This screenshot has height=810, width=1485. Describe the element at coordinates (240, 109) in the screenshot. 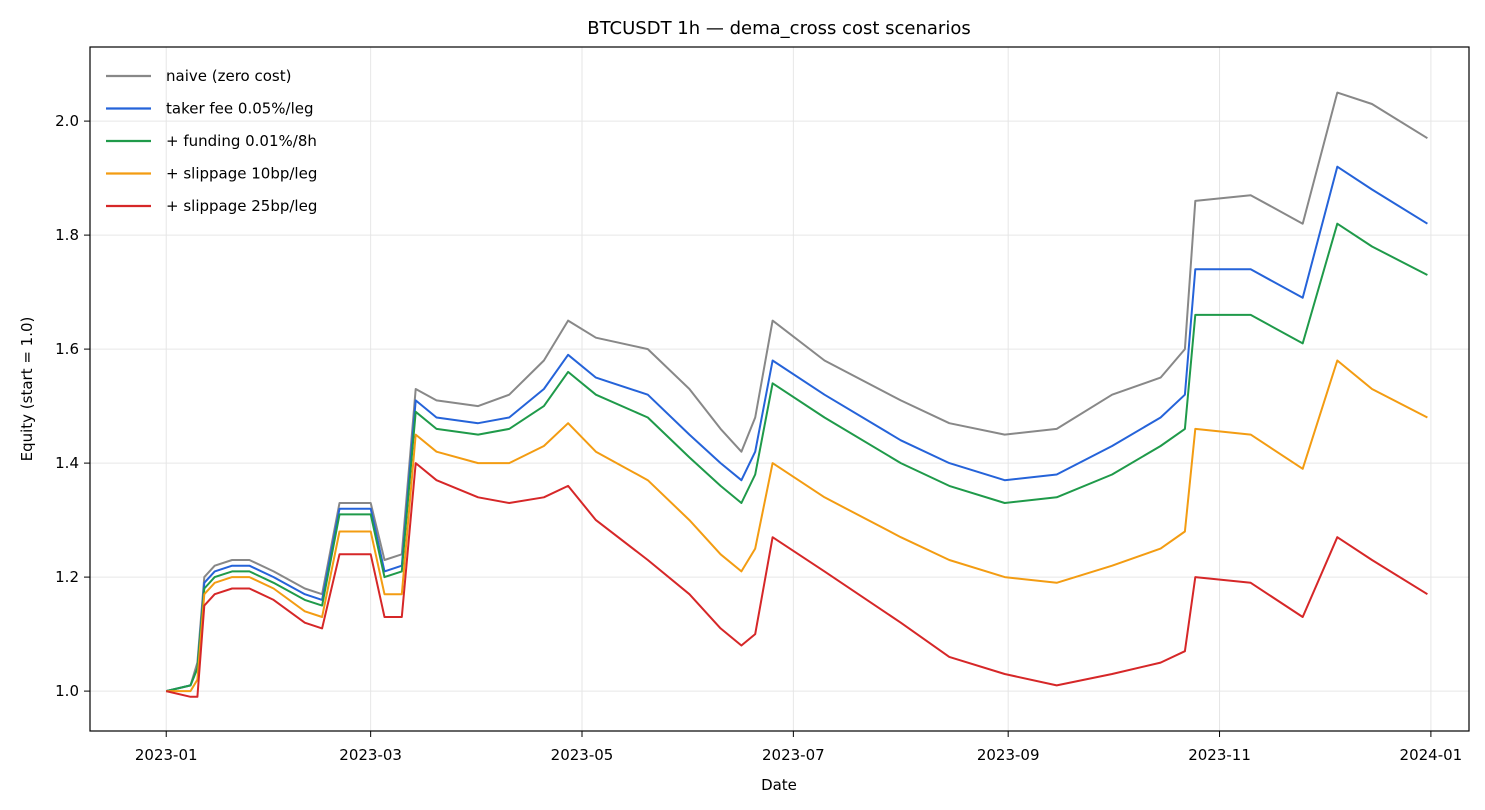

I see `legend-label: taker fee 0.05%/leg` at that location.